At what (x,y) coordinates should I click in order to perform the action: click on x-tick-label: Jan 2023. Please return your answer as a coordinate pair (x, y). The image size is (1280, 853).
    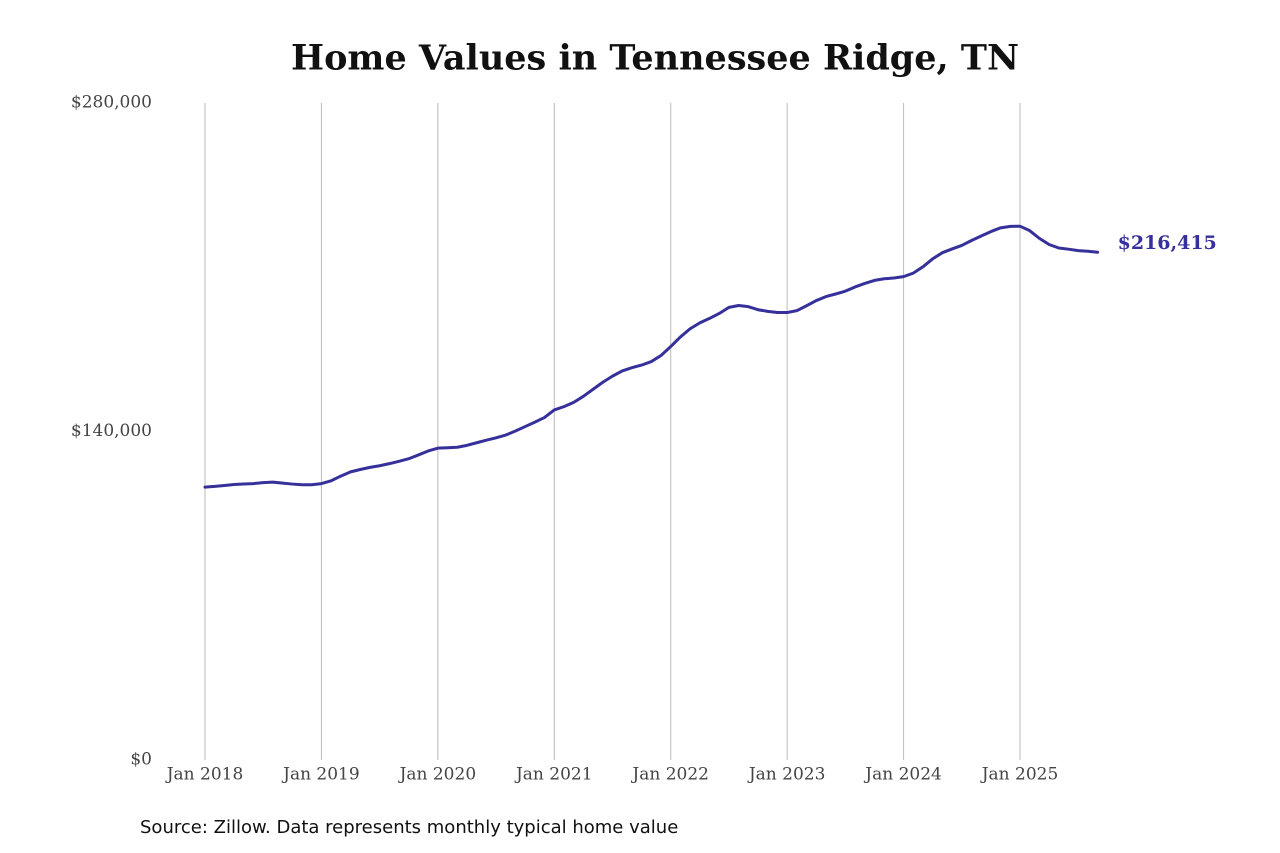
    Looking at the image, I should click on (786, 775).